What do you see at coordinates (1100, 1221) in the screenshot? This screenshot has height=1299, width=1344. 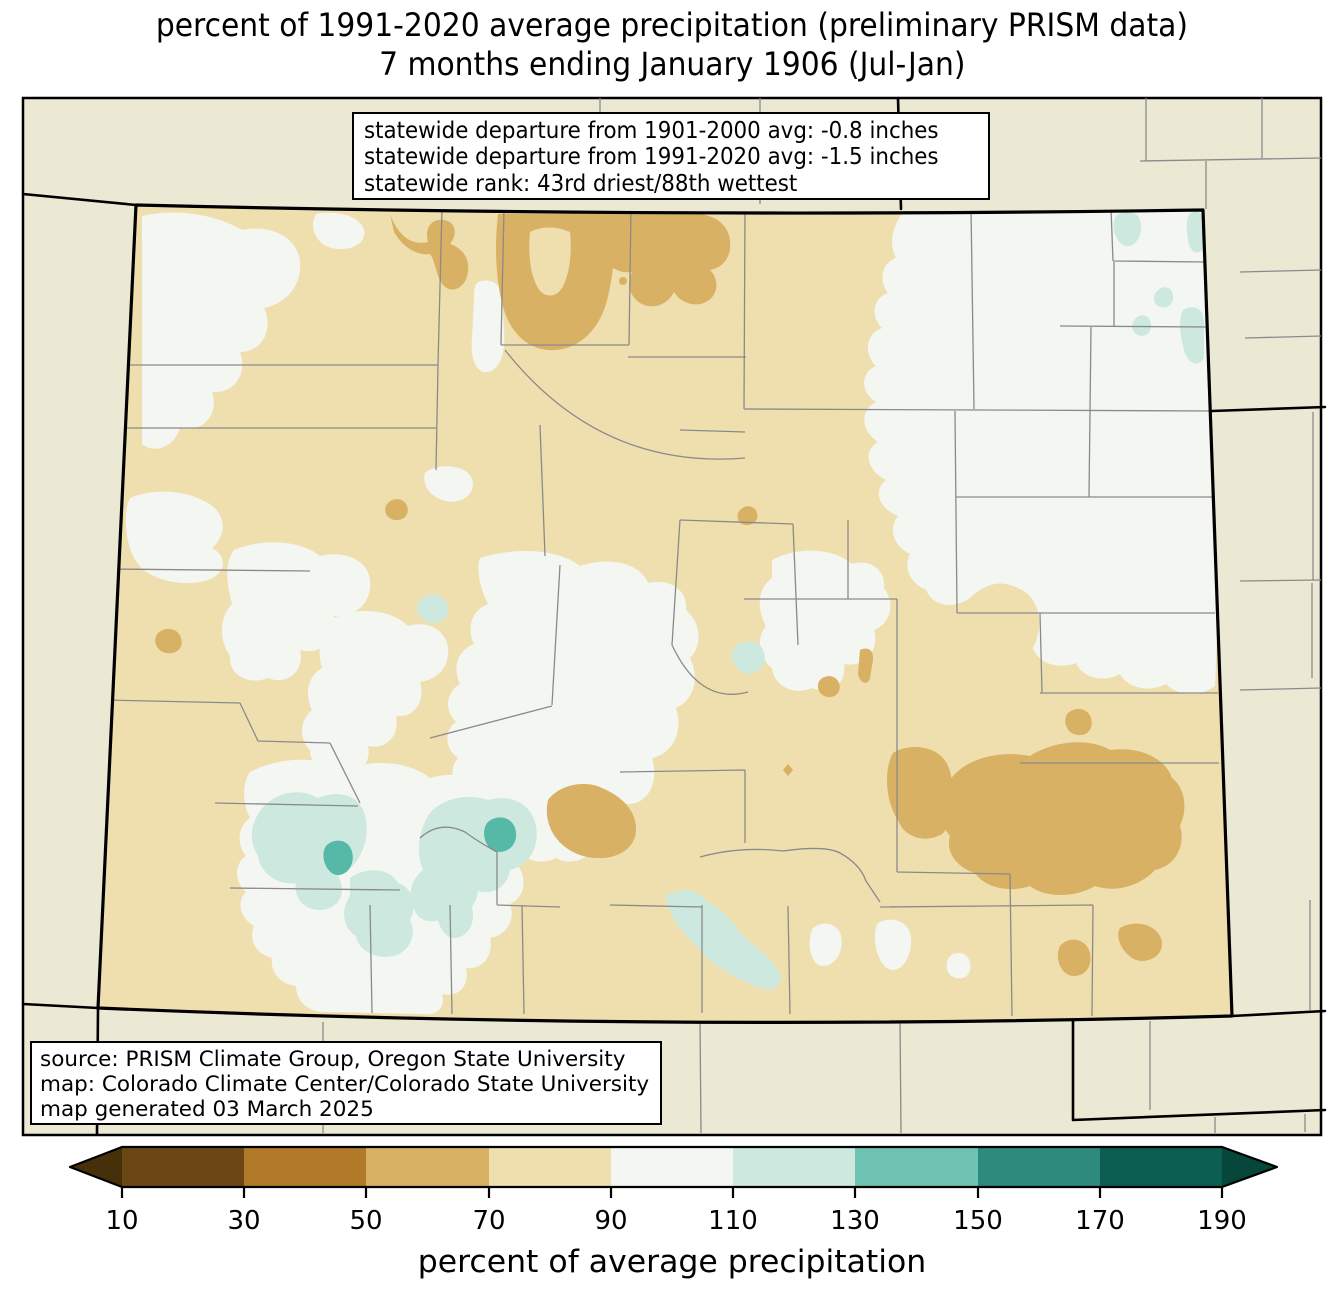 I see `svg-text: 170` at bounding box center [1100, 1221].